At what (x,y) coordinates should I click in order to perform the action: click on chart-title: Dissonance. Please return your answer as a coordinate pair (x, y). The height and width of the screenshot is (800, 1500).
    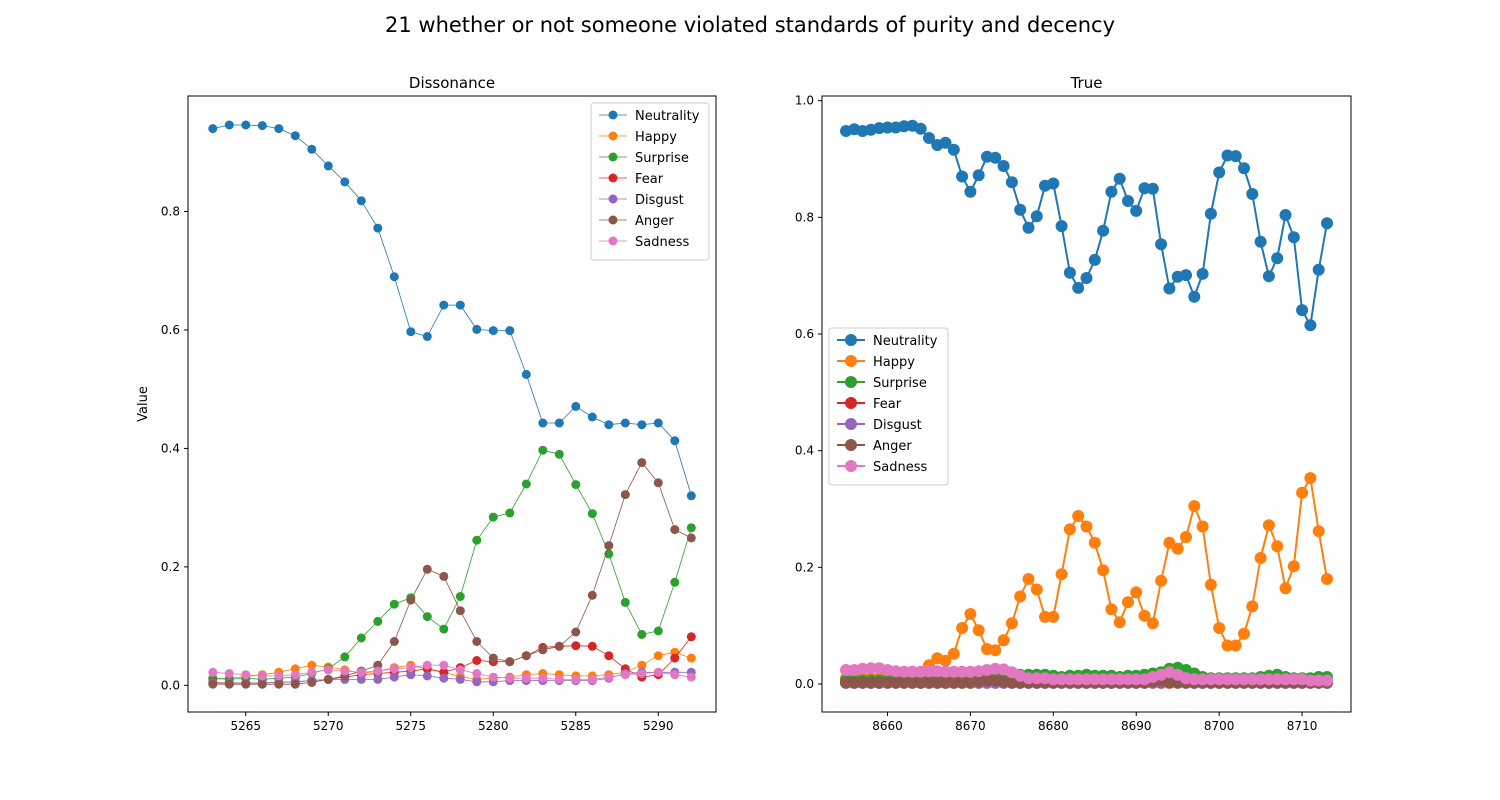
    Looking at the image, I should click on (452, 83).